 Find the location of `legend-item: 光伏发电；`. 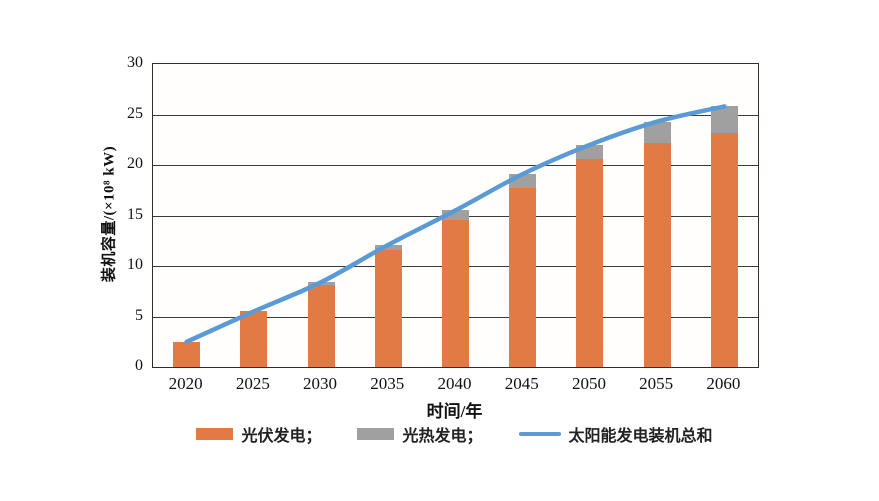

legend-item: 光伏发电； is located at coordinates (258, 434).